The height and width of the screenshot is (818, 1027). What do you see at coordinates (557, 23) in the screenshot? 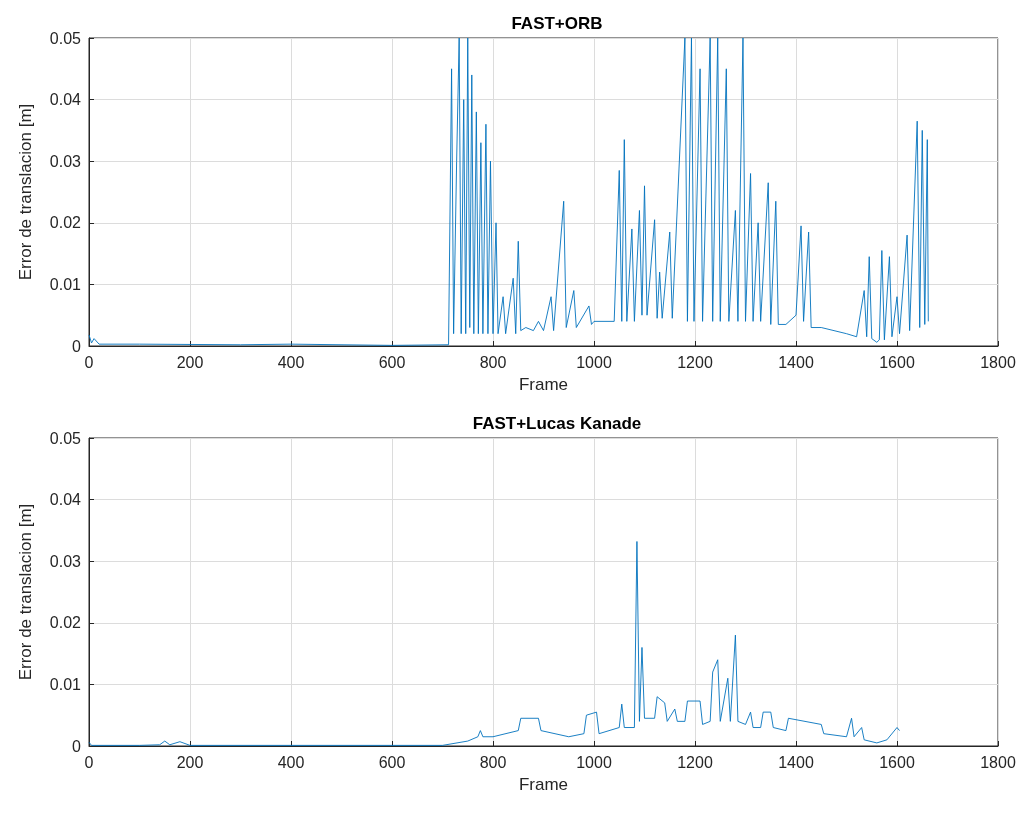
I see `chart-title: FAST+ORB` at bounding box center [557, 23].